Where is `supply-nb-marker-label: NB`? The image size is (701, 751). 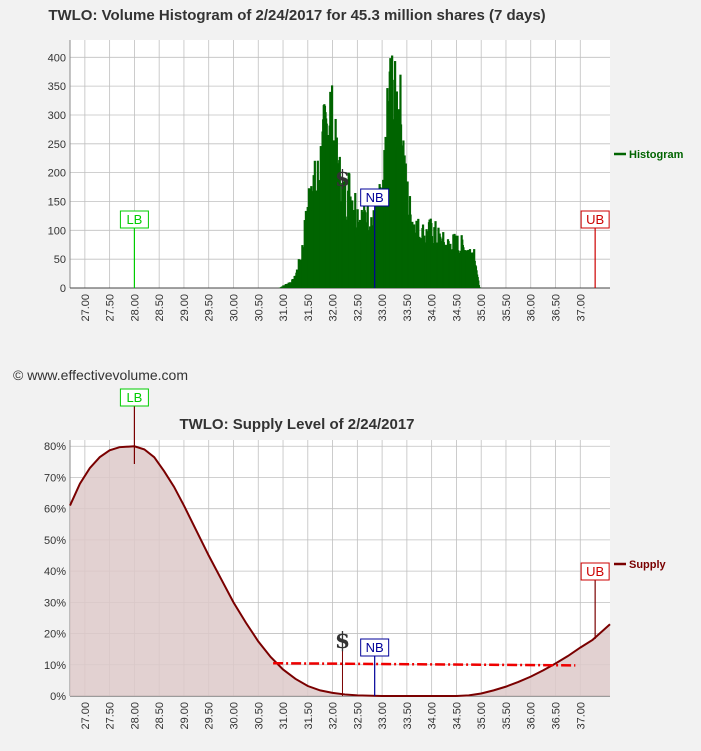 supply-nb-marker-label: NB is located at coordinates (375, 647).